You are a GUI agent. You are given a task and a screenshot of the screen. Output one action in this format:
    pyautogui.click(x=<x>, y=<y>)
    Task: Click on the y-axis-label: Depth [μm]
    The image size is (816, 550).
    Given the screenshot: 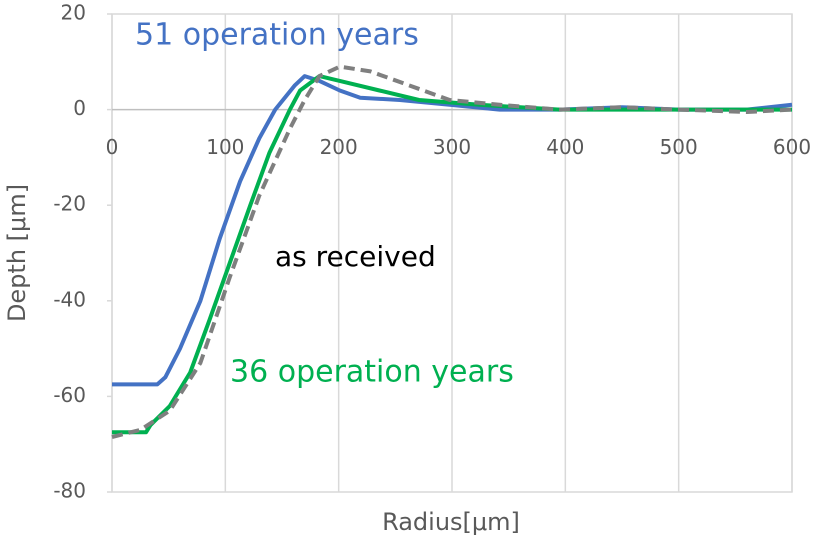 What is the action you would take?
    pyautogui.click(x=17, y=253)
    